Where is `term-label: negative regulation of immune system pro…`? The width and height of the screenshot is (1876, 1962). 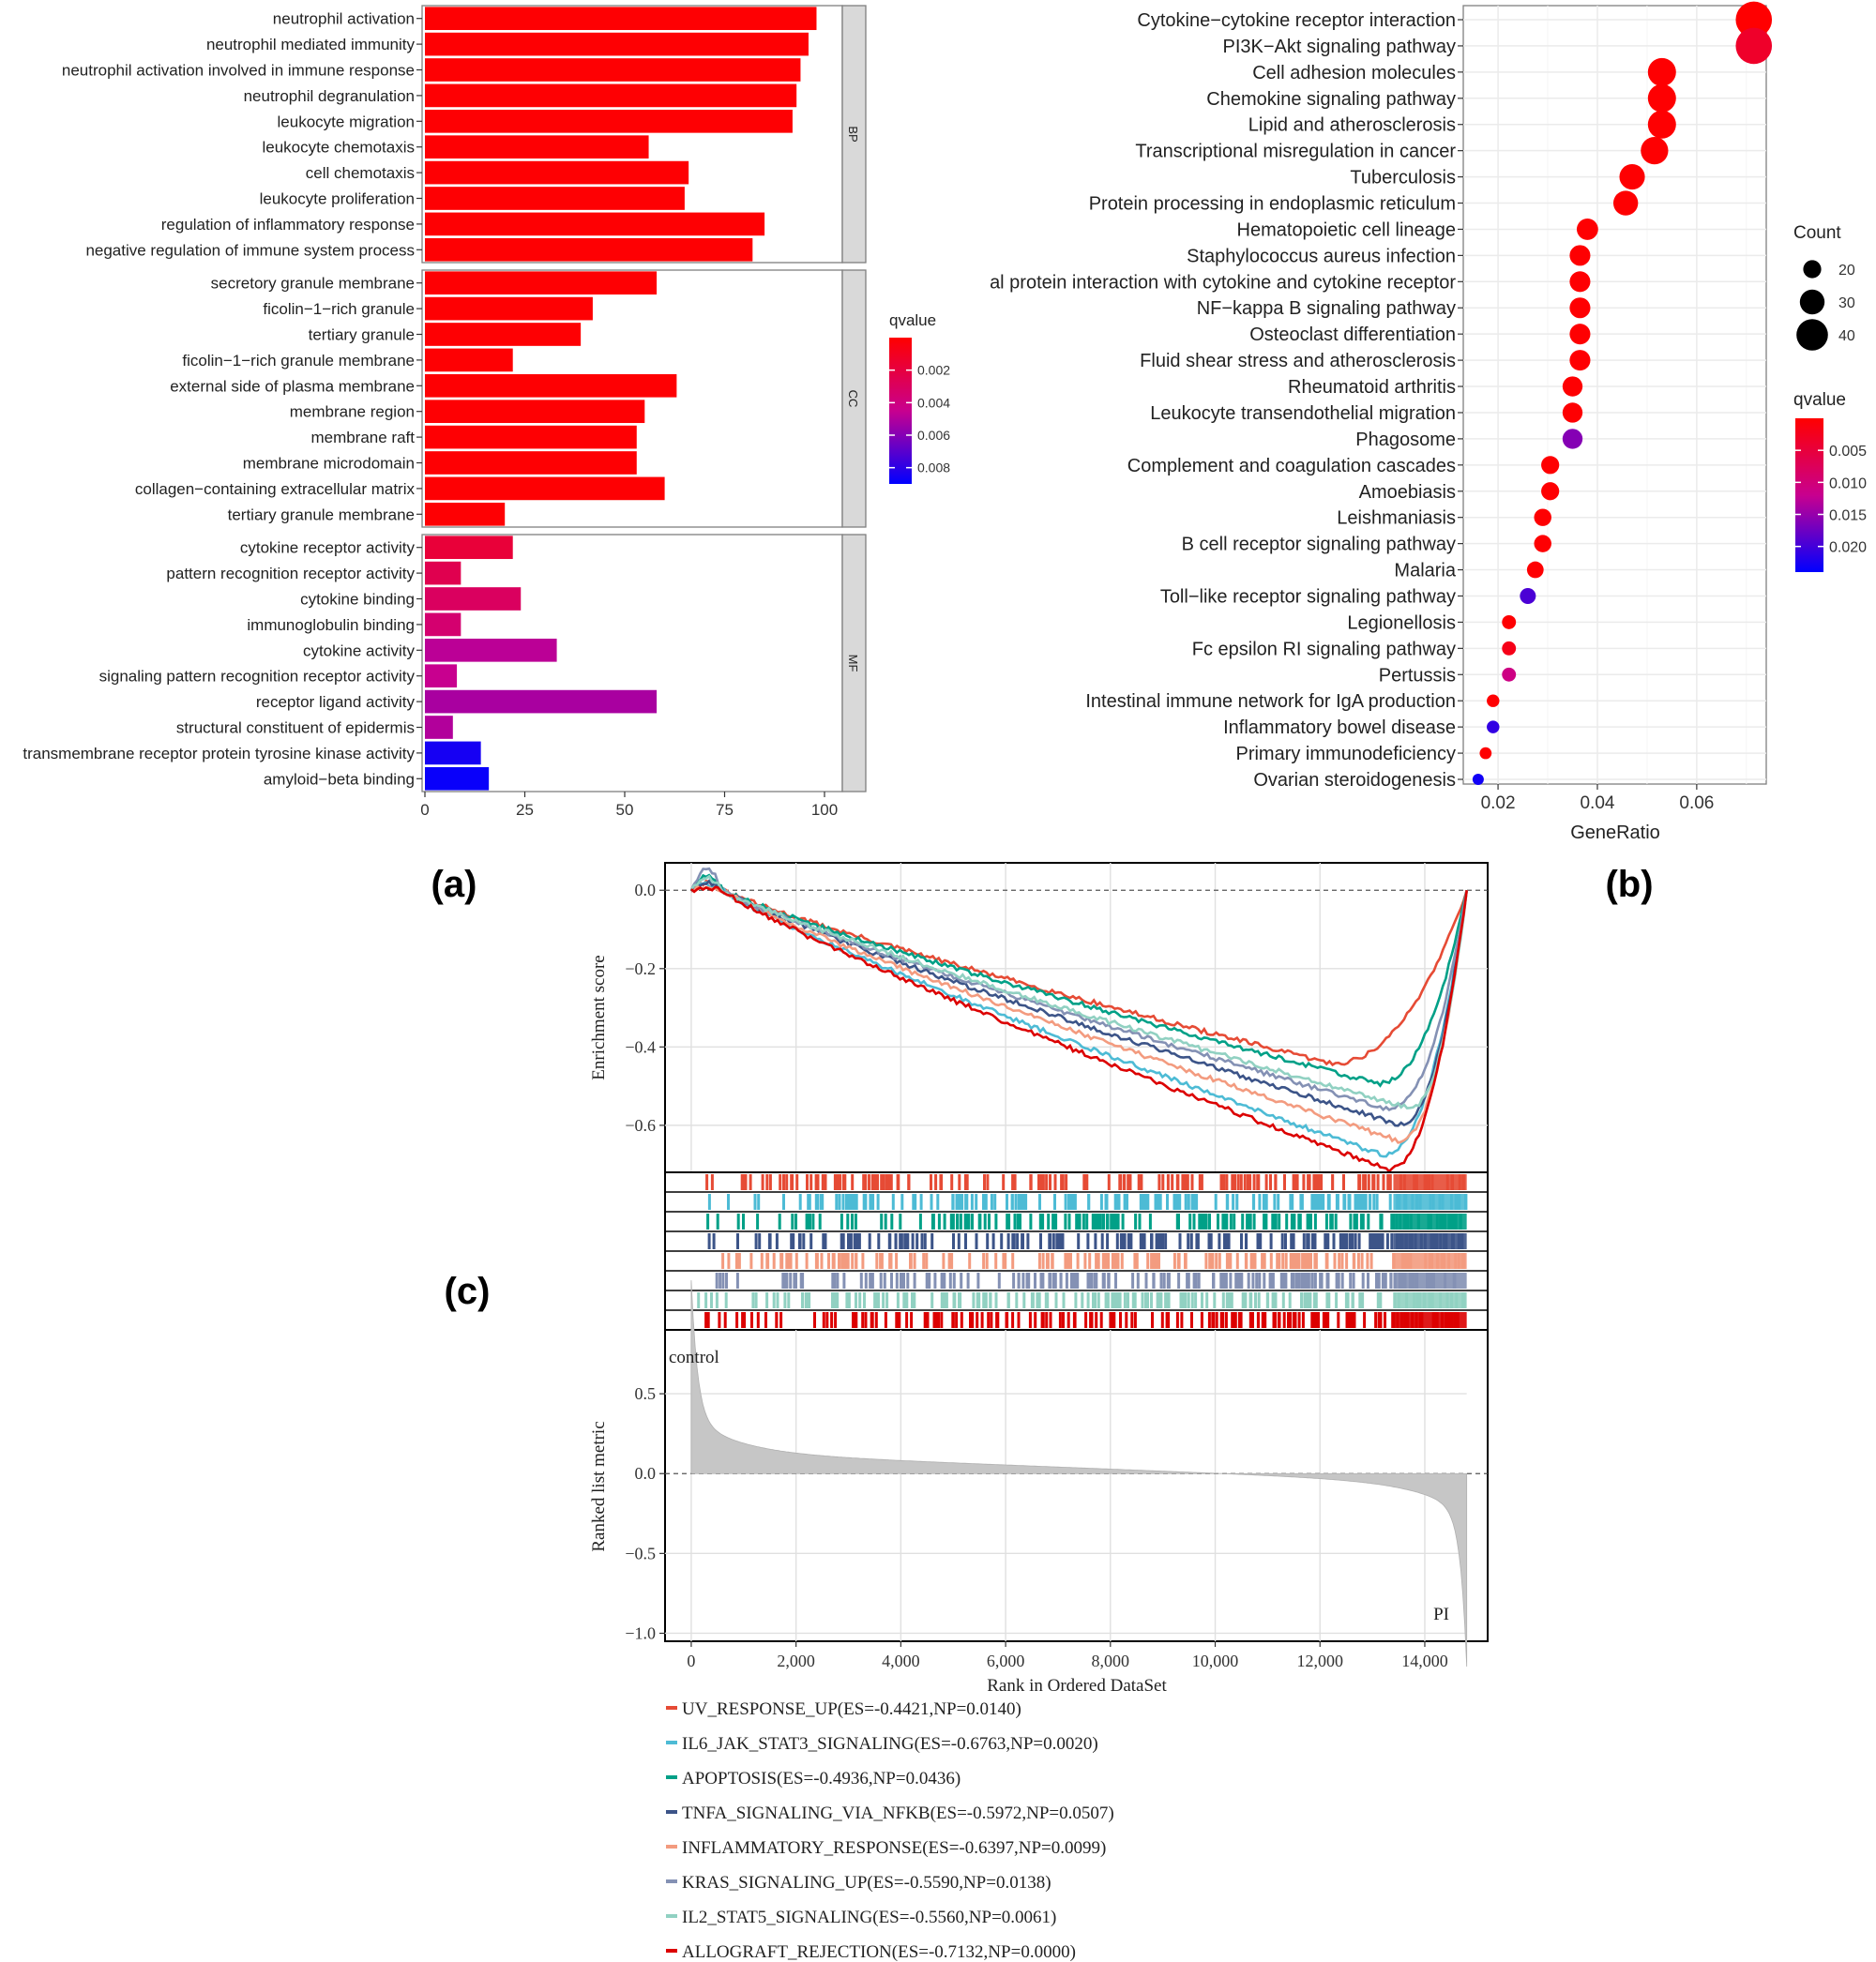
term-label: negative regulation of immune system pro… is located at coordinates (250, 250).